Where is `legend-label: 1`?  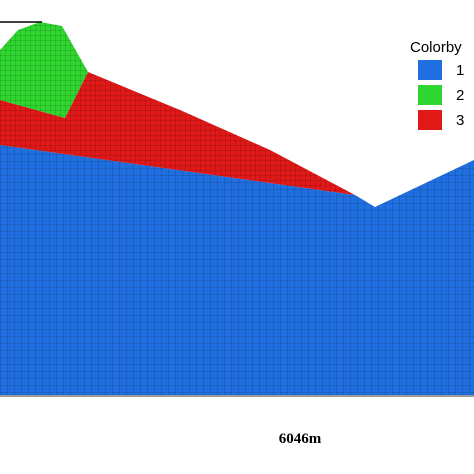 legend-label: 1 is located at coordinates (460, 70).